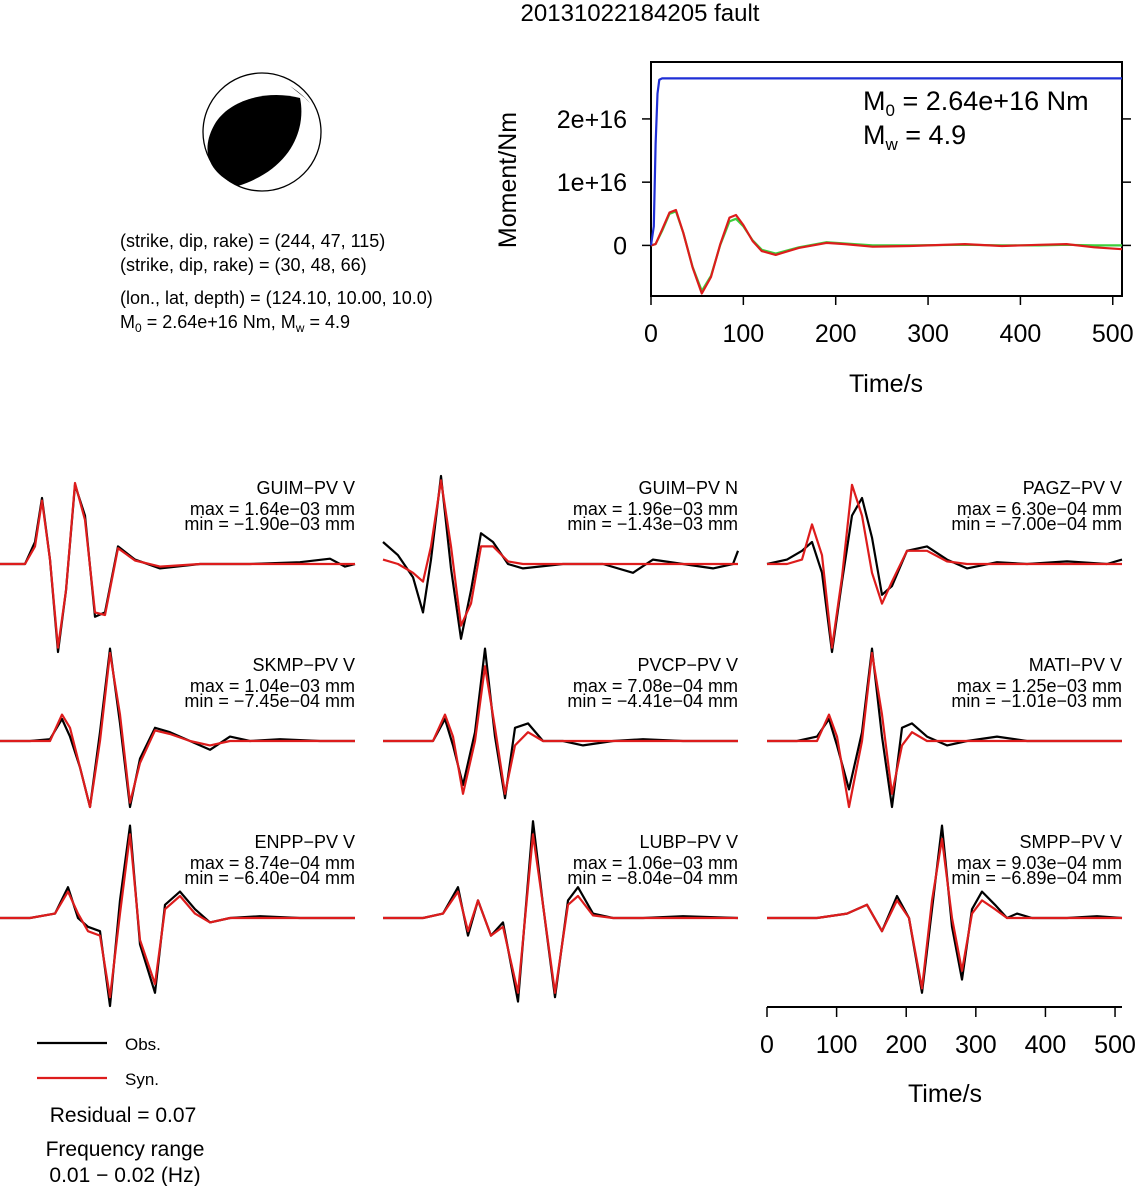 The width and height of the screenshot is (1139, 1186). I want to click on station-max: max = 1.04e−03 mm, so click(272, 686).